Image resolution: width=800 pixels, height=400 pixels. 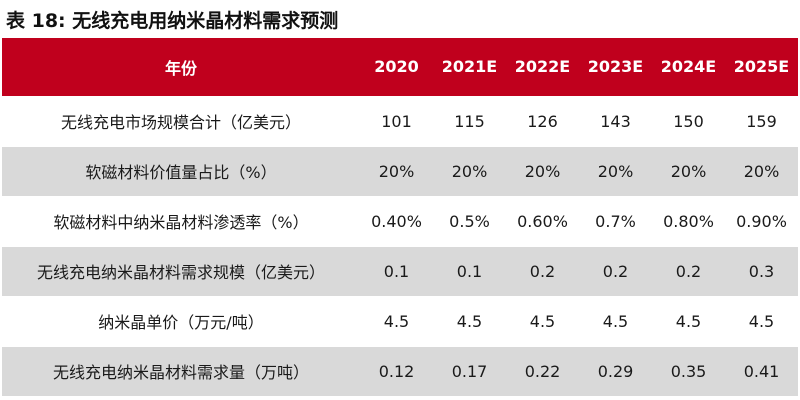 I want to click on cell-value: 0.5%, so click(x=469, y=221).